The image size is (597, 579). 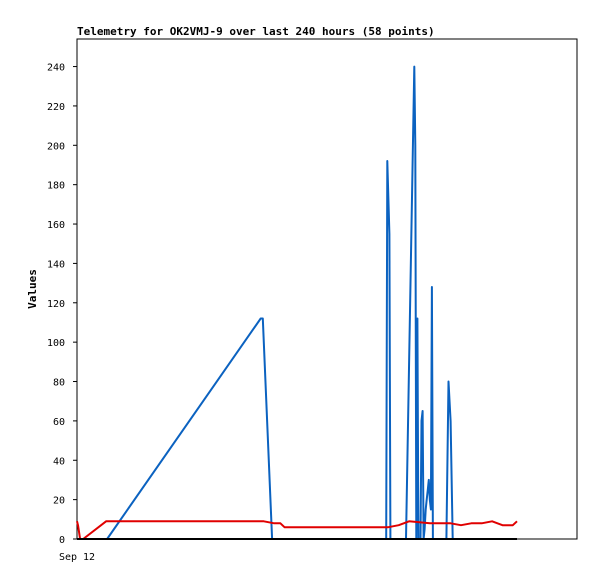 I want to click on y-tick-label: 80, so click(x=59, y=383).